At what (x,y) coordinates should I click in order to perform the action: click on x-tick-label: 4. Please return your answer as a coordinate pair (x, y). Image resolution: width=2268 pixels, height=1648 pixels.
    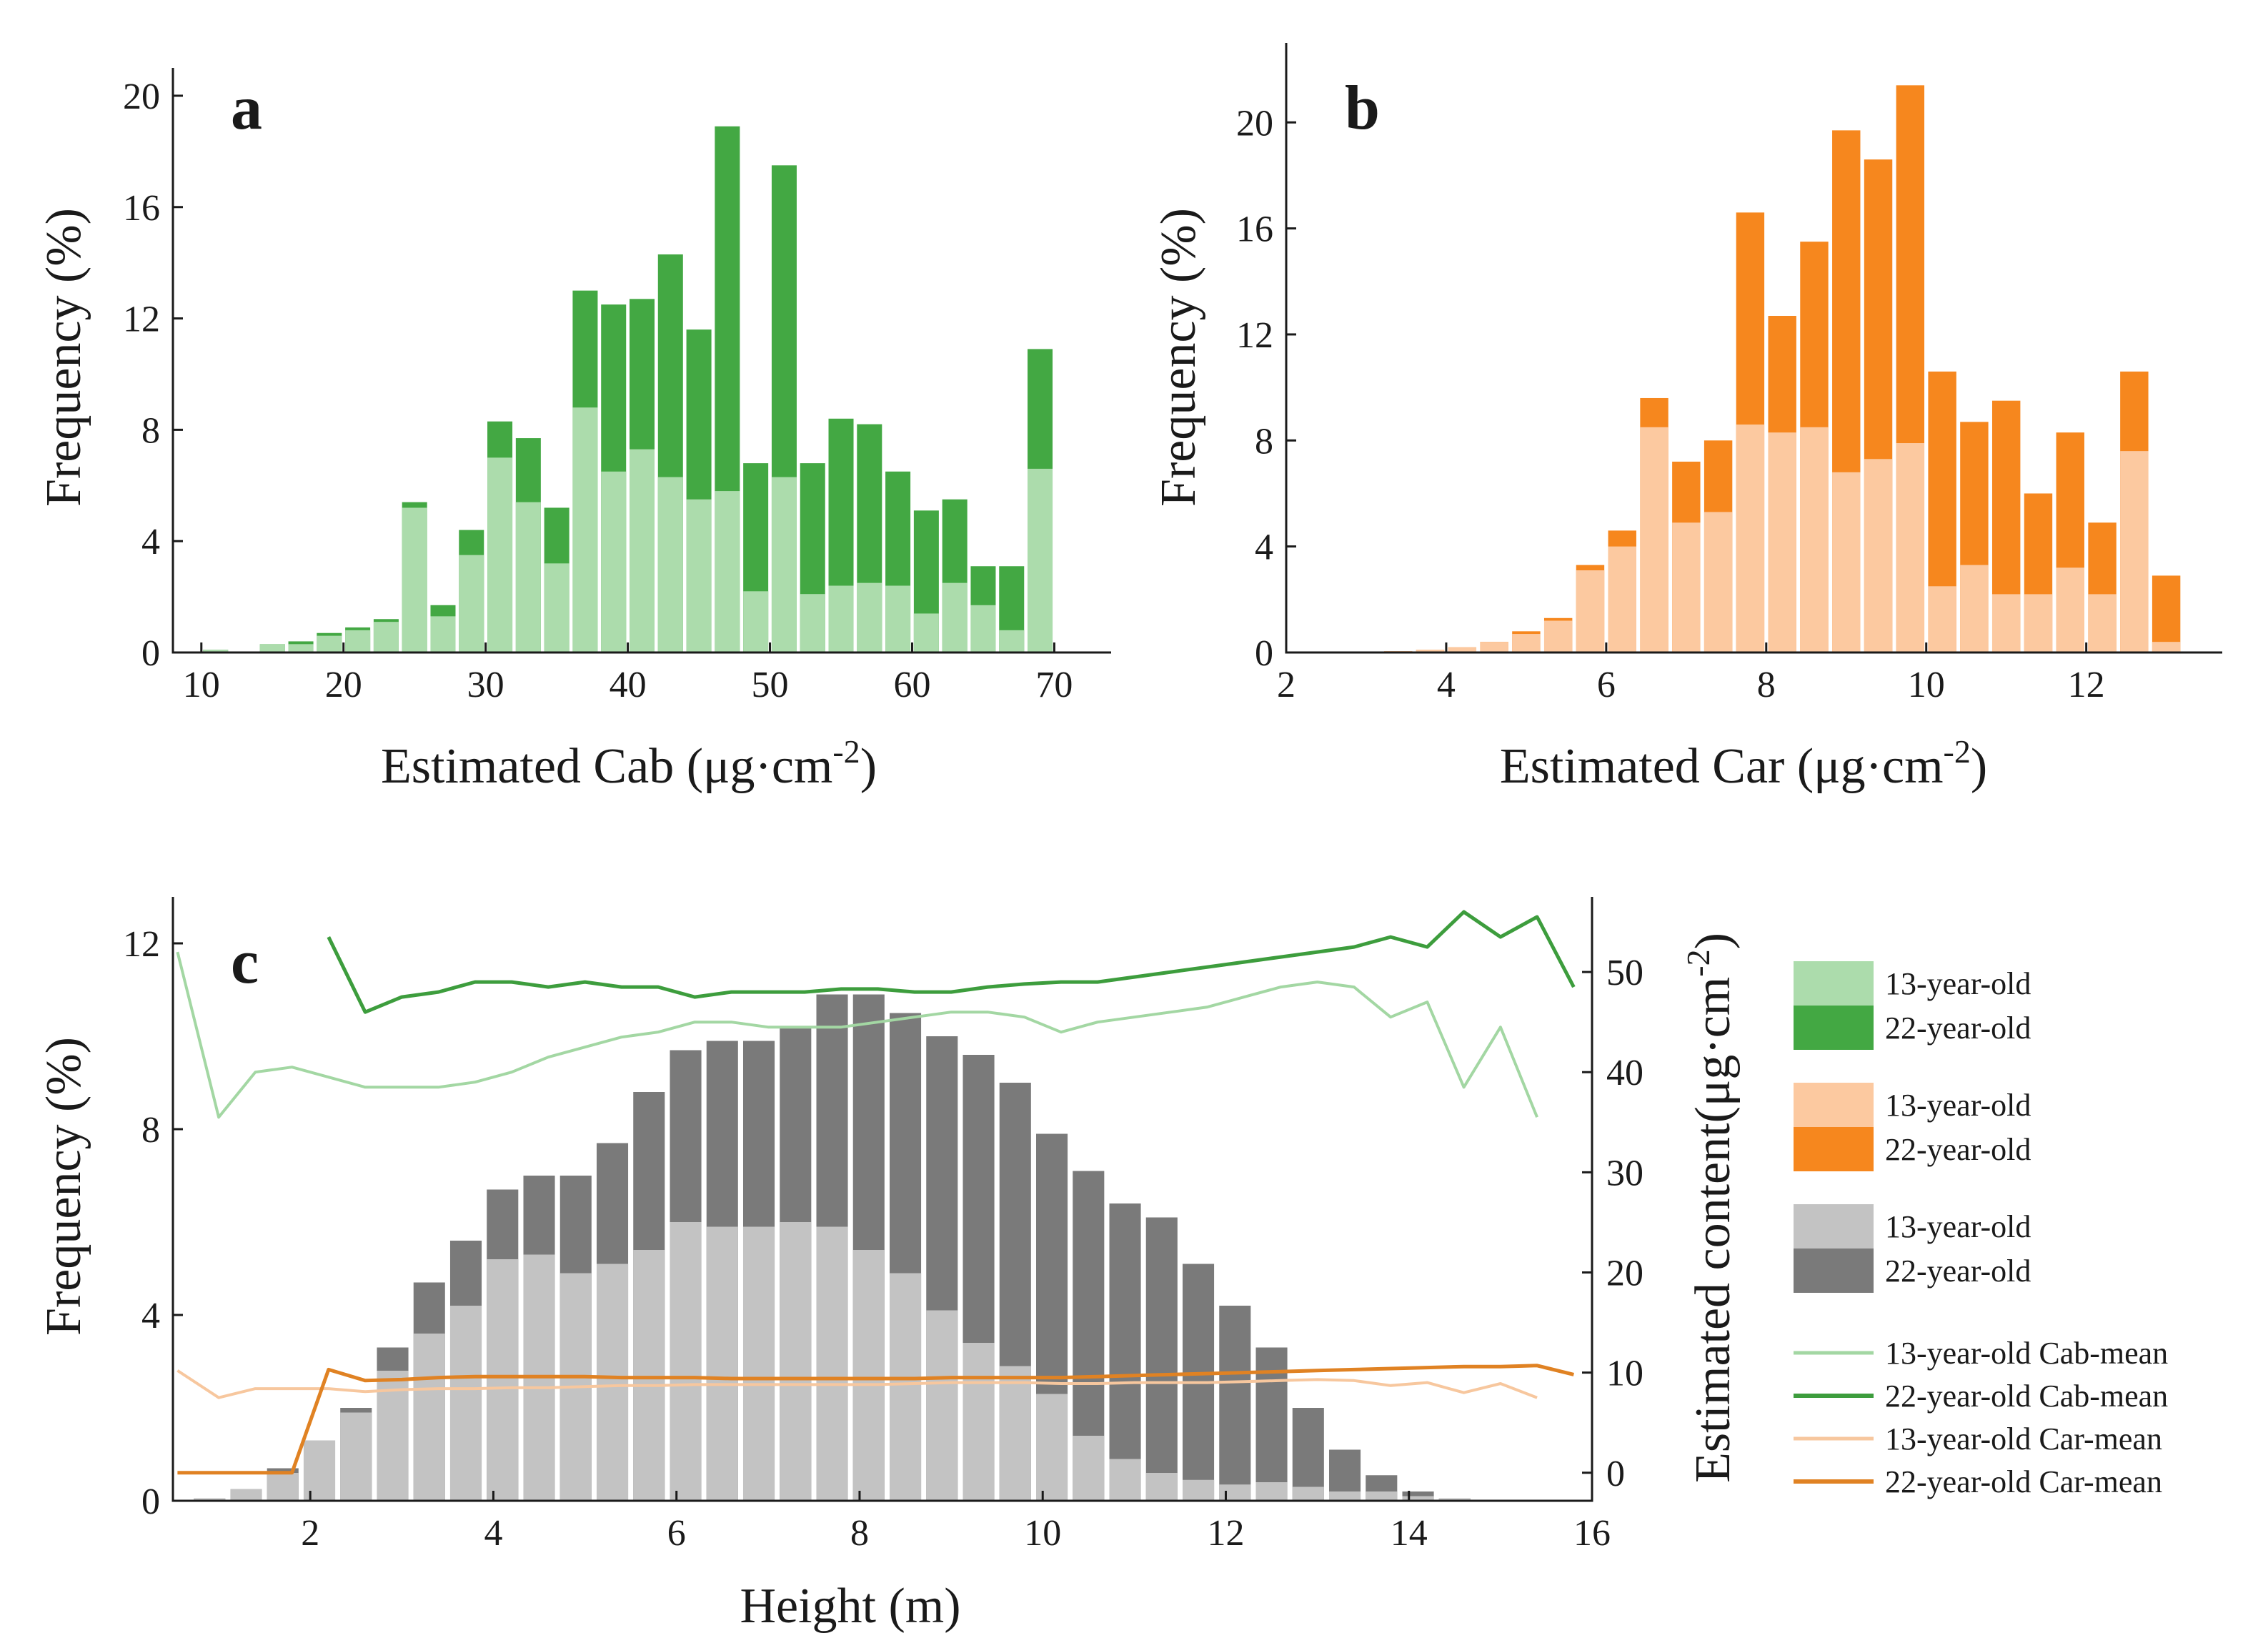
    Looking at the image, I should click on (1447, 685).